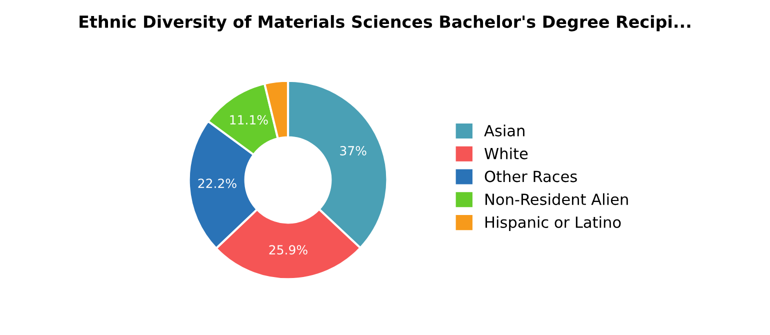  Describe the element at coordinates (506, 154) in the screenshot. I see `legend-label: White` at that location.